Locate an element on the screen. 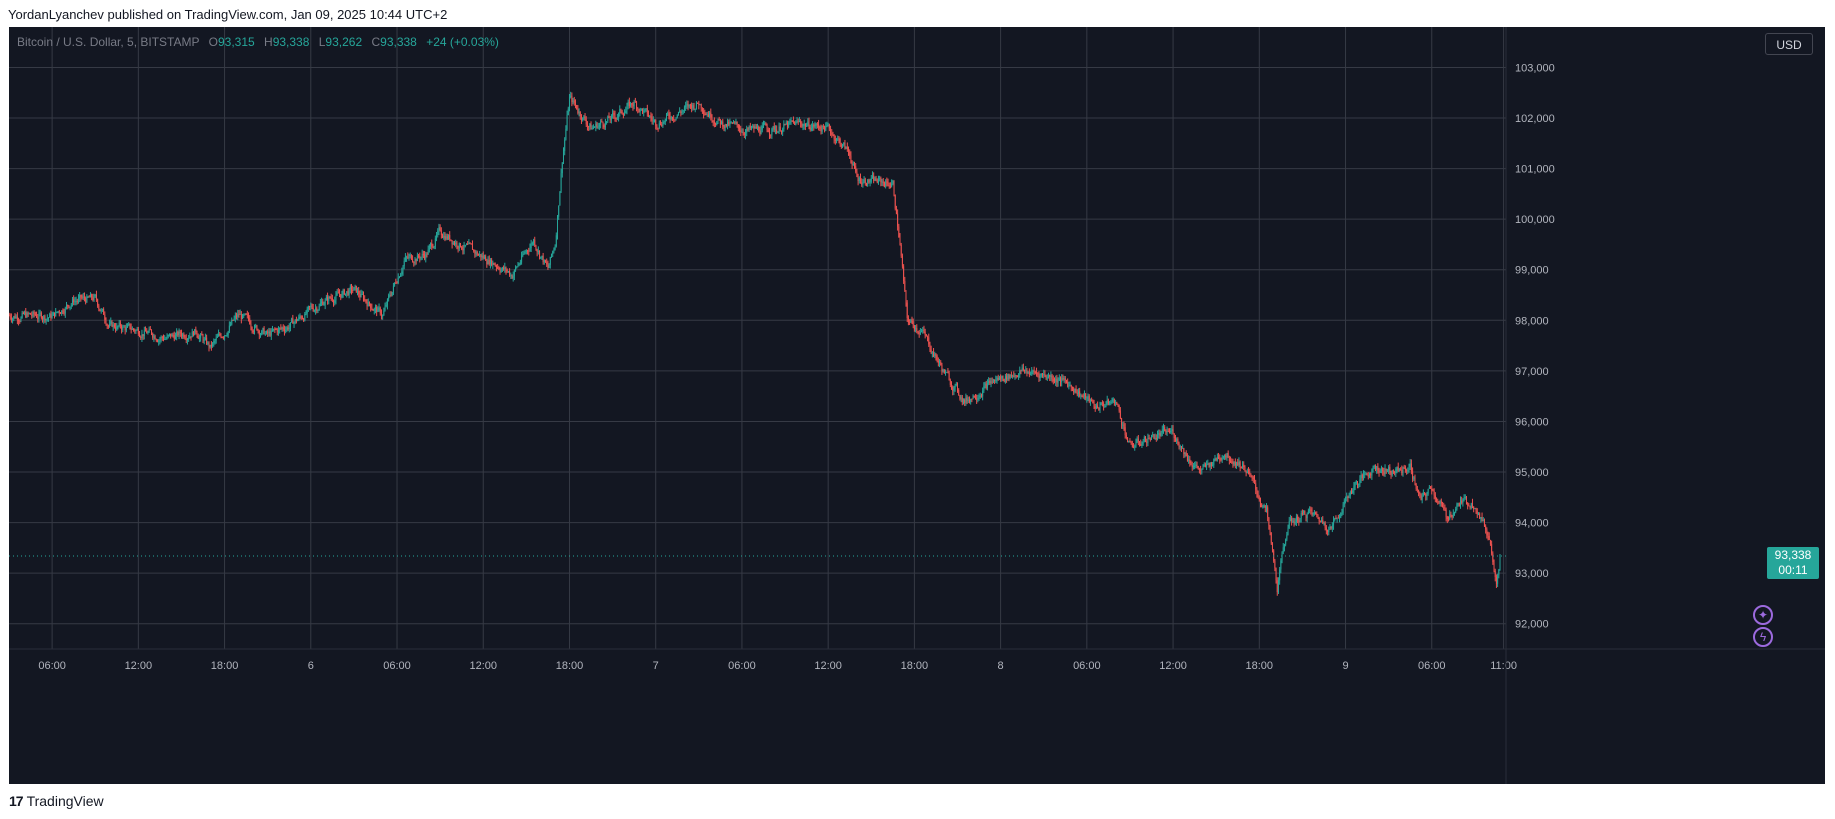  y-tick-label: 93,000 is located at coordinates (1532, 574).